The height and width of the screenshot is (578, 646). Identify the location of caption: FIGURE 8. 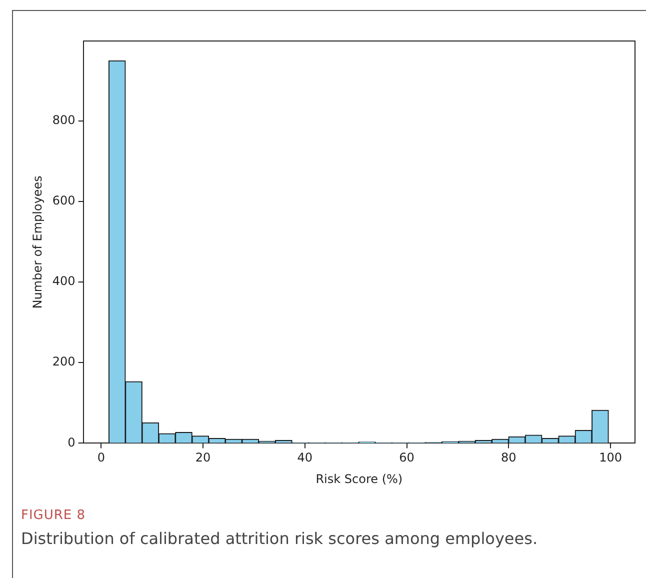
(53, 515).